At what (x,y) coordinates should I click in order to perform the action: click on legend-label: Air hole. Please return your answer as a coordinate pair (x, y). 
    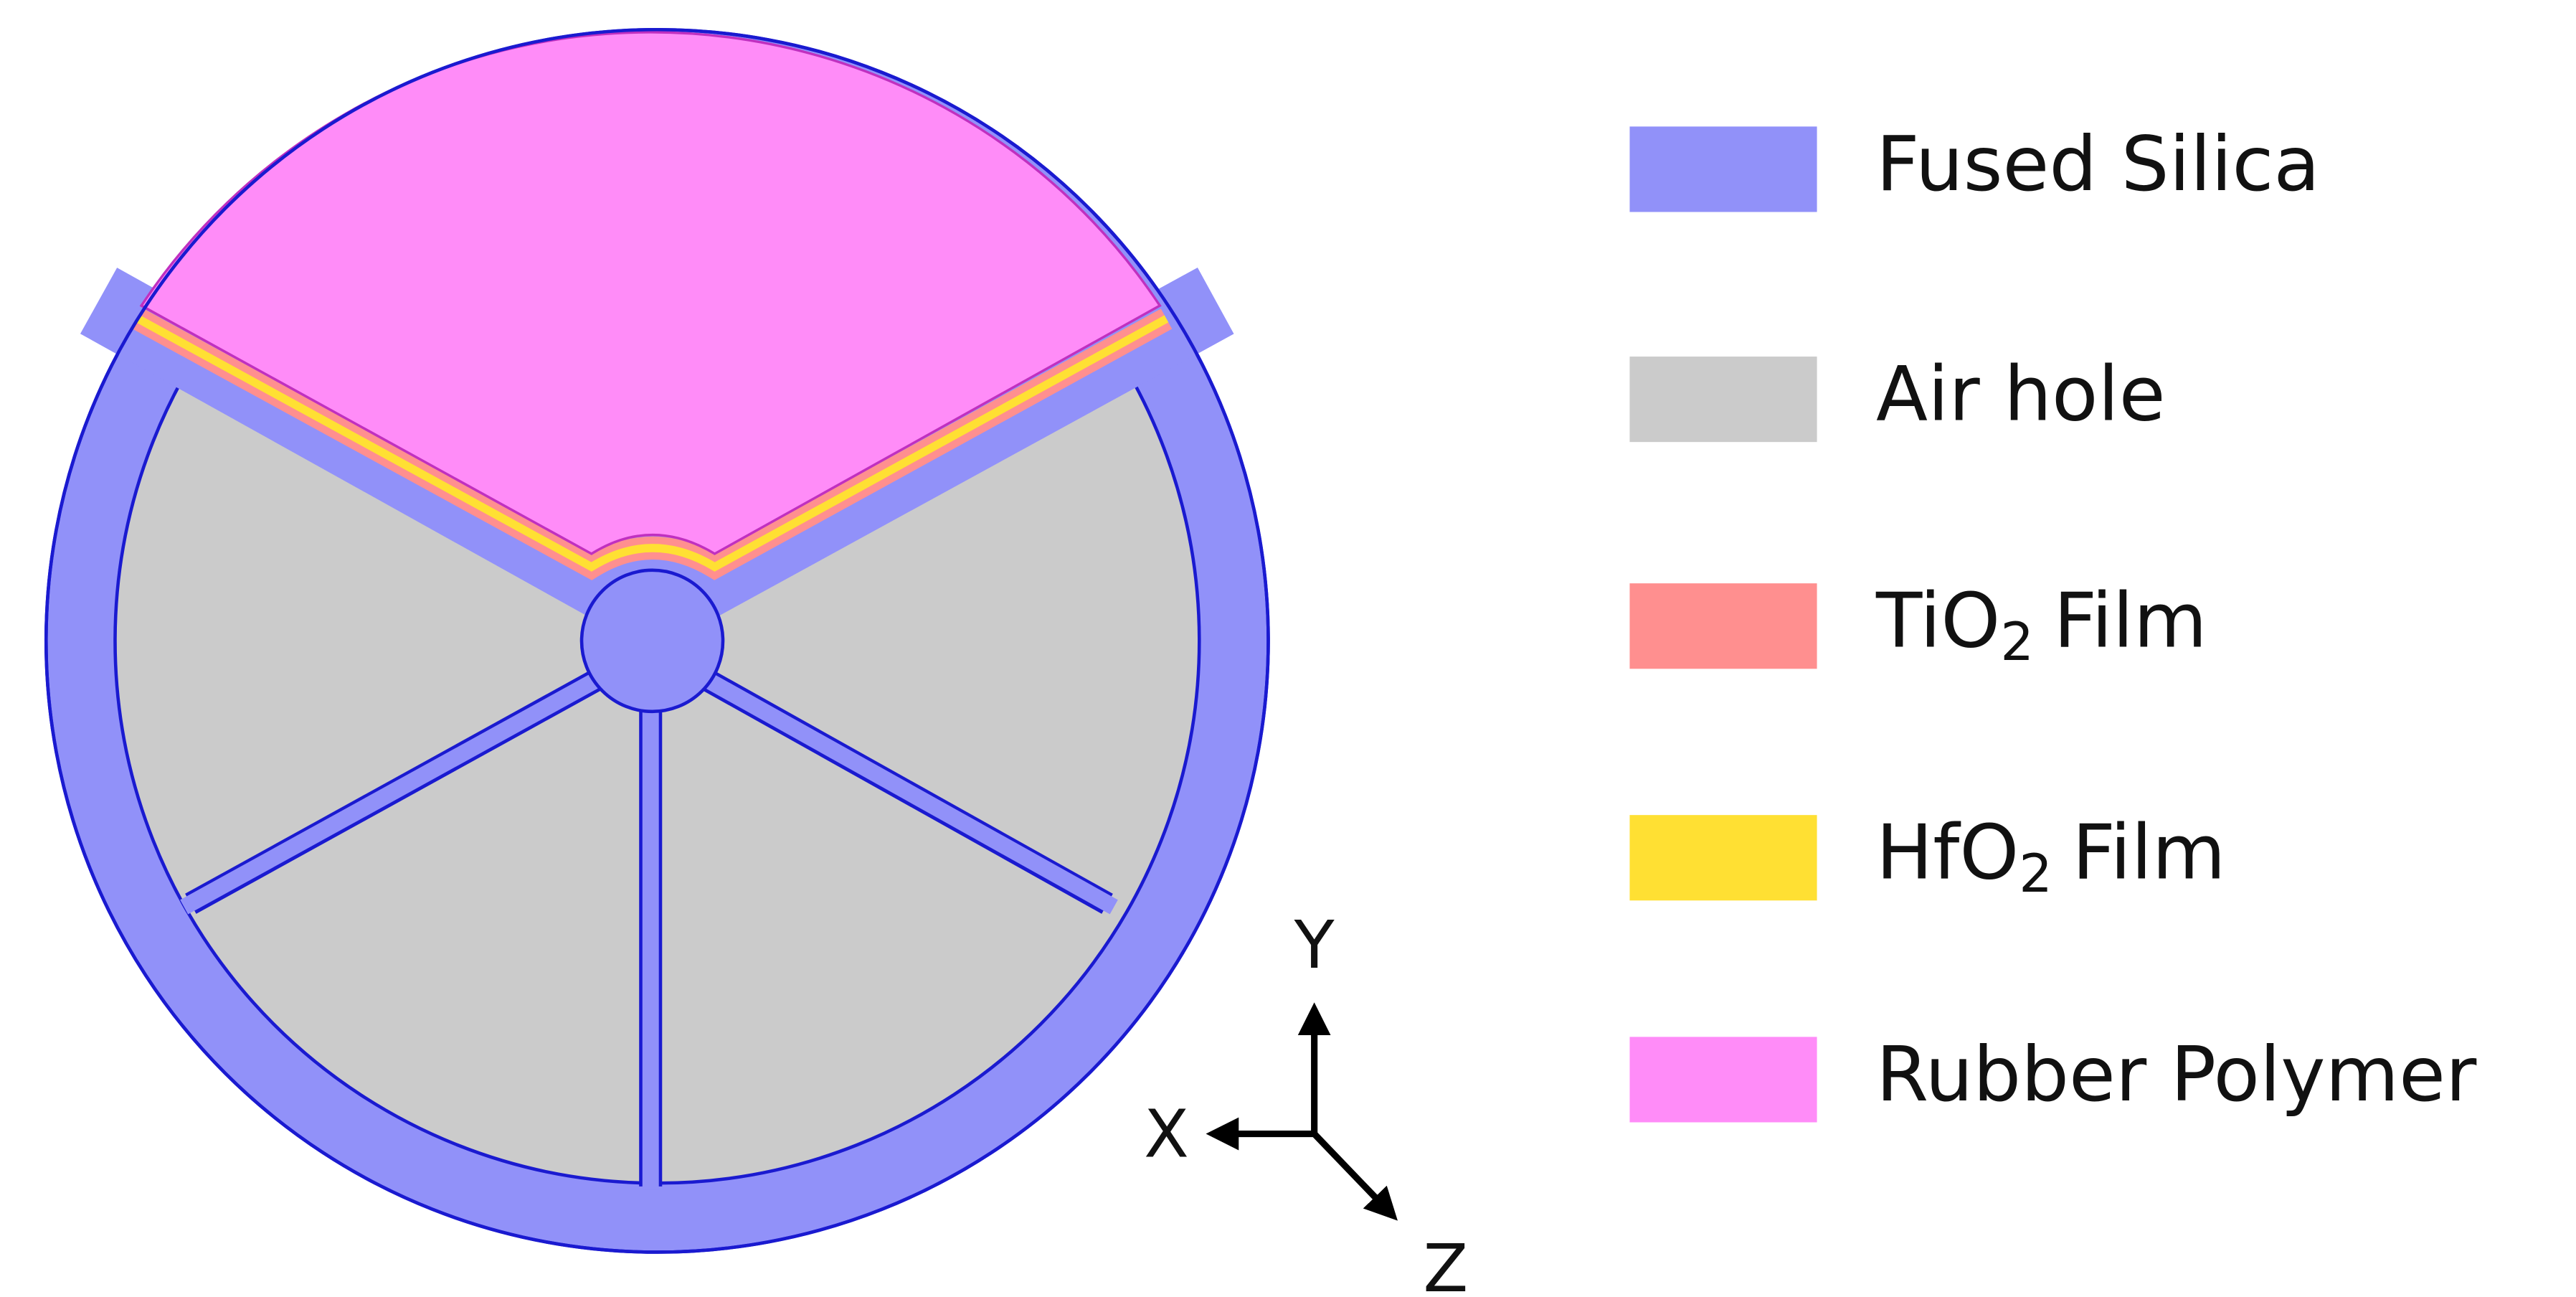
    Looking at the image, I should click on (2020, 393).